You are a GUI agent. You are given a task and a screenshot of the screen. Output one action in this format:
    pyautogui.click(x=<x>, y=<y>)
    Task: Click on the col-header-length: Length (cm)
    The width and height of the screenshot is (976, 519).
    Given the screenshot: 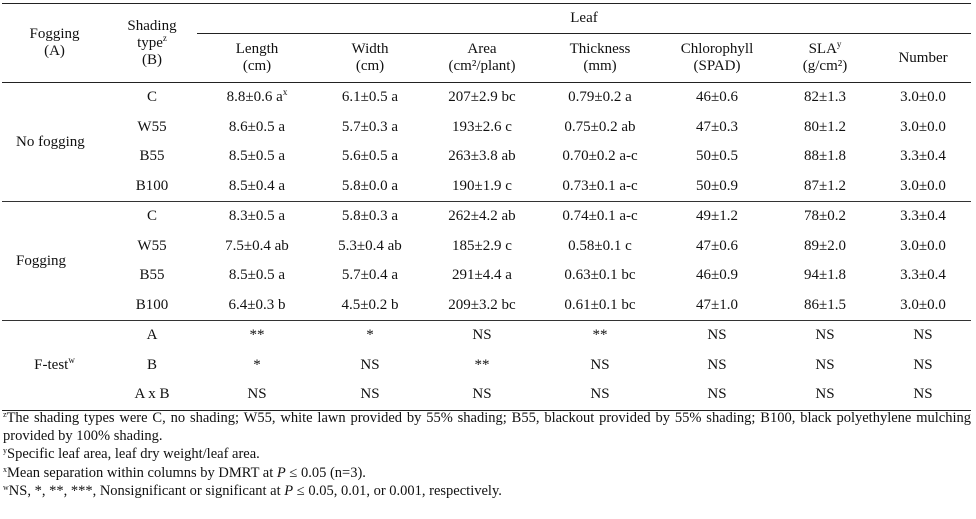 What is the action you would take?
    pyautogui.click(x=257, y=58)
    